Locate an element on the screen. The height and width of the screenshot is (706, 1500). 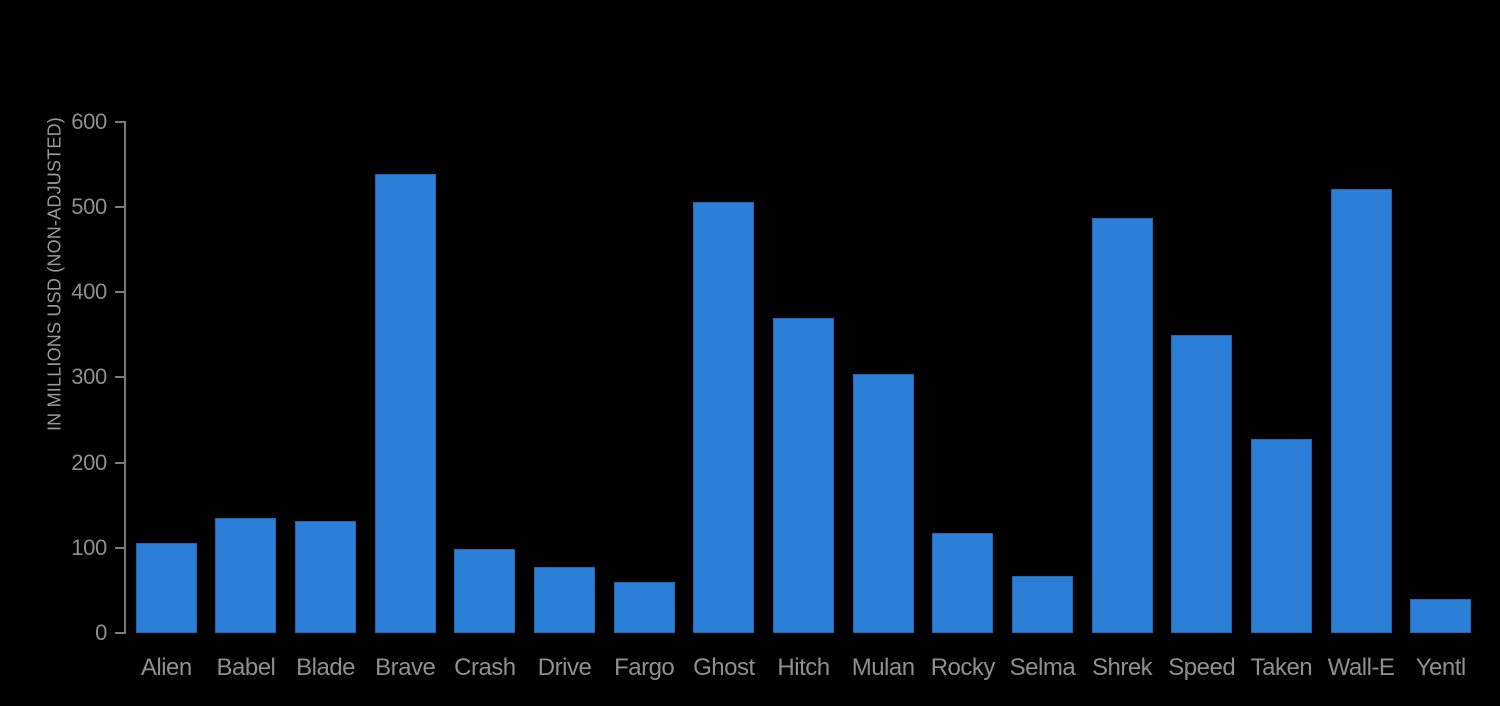
bar-drive is located at coordinates (565, 599).